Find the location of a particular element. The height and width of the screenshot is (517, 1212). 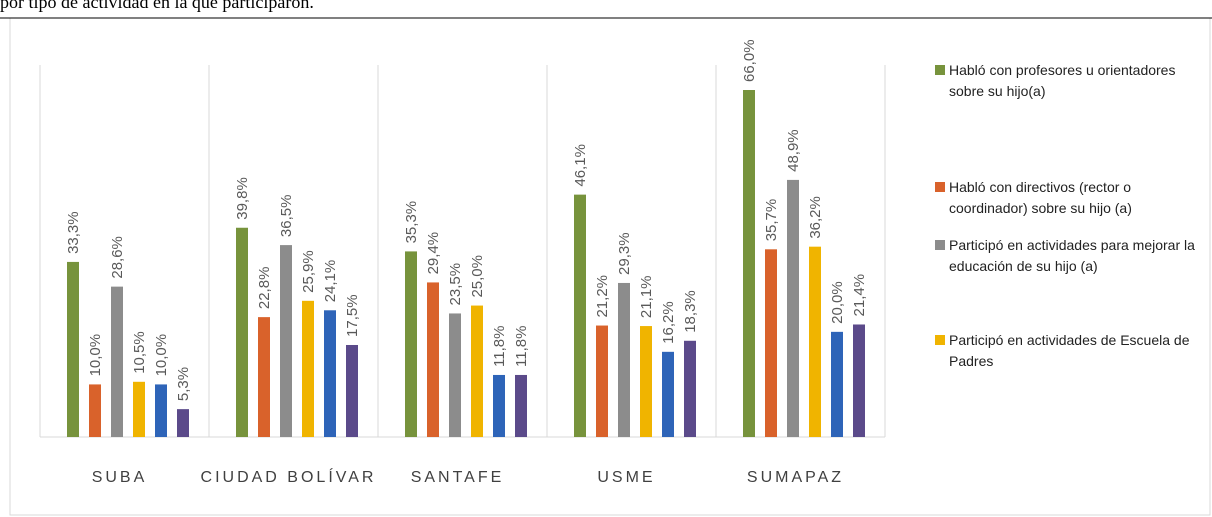

value-label: 66,0% is located at coordinates (749, 60).